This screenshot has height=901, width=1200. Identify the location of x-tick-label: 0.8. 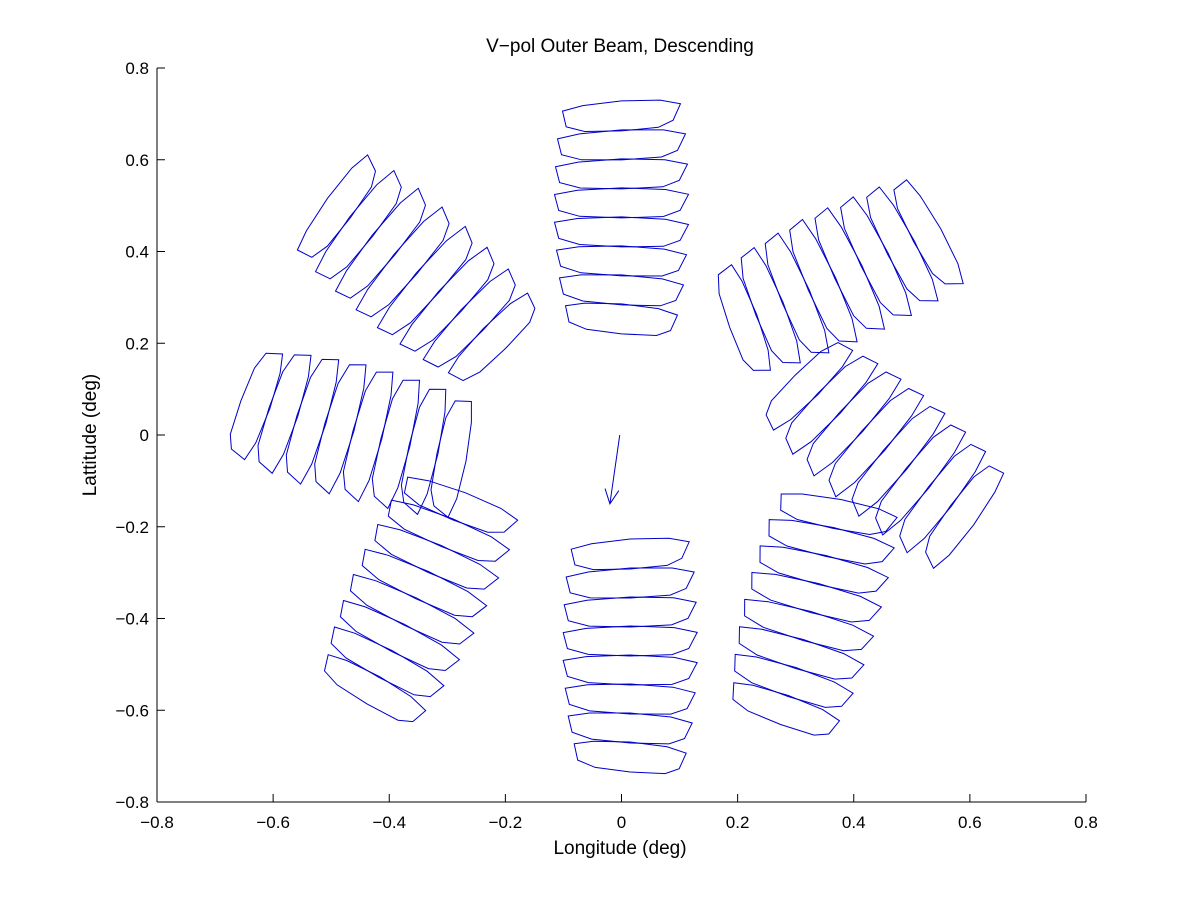
(1086, 822).